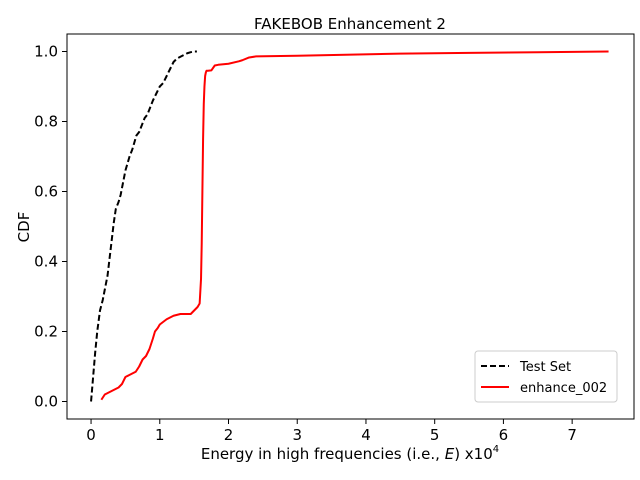 The image size is (640, 480). I want to click on legend: Test Set enhance_002, so click(546, 376).